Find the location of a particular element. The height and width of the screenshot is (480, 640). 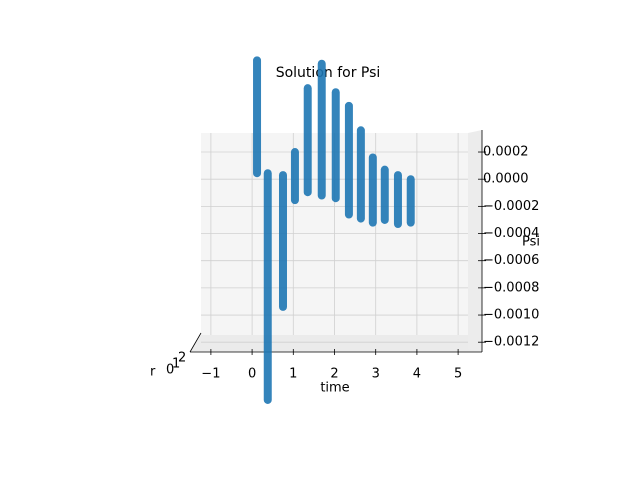

z-tick-label: 0.0000 is located at coordinates (506, 179).